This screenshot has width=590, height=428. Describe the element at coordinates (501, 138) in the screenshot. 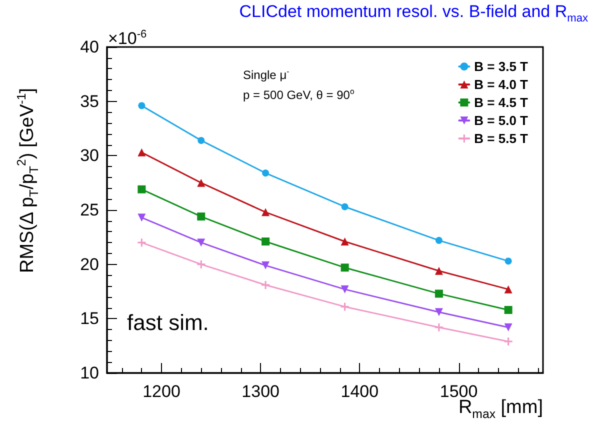

I see `legend-label: B = 5.5 T` at that location.